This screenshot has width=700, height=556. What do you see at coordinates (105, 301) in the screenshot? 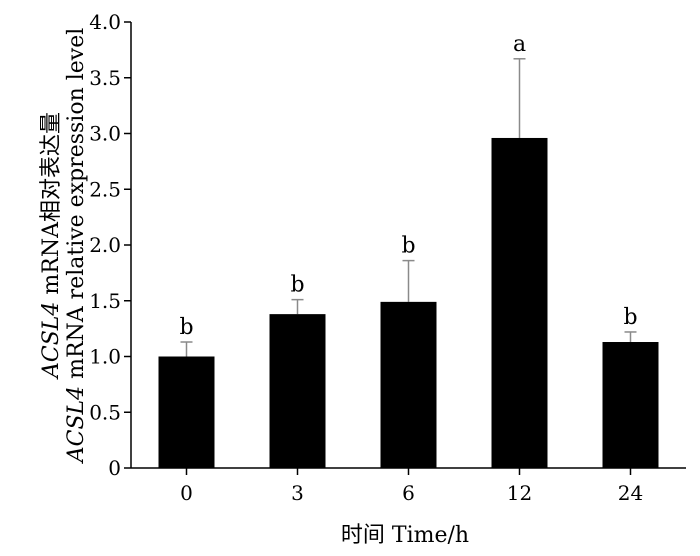
I see `y-tick-label: 1.5` at bounding box center [105, 301].